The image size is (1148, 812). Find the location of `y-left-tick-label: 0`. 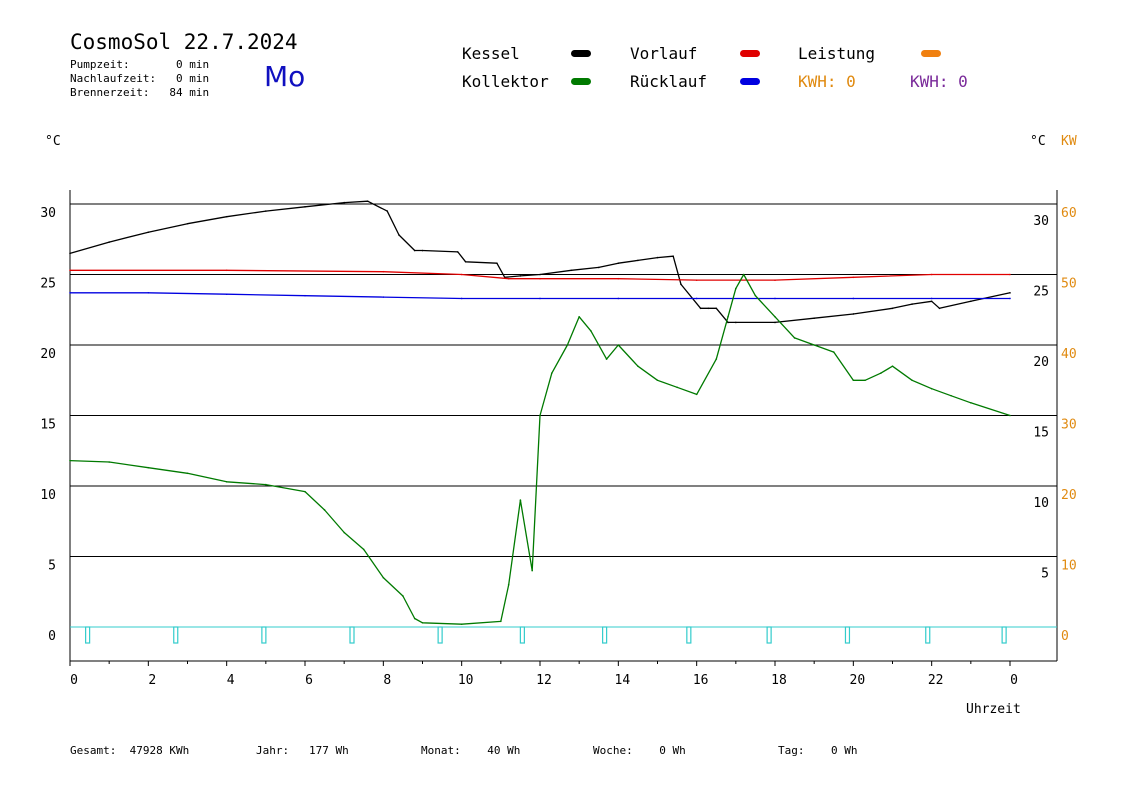

y-left-tick-label: 0 is located at coordinates (52, 636).